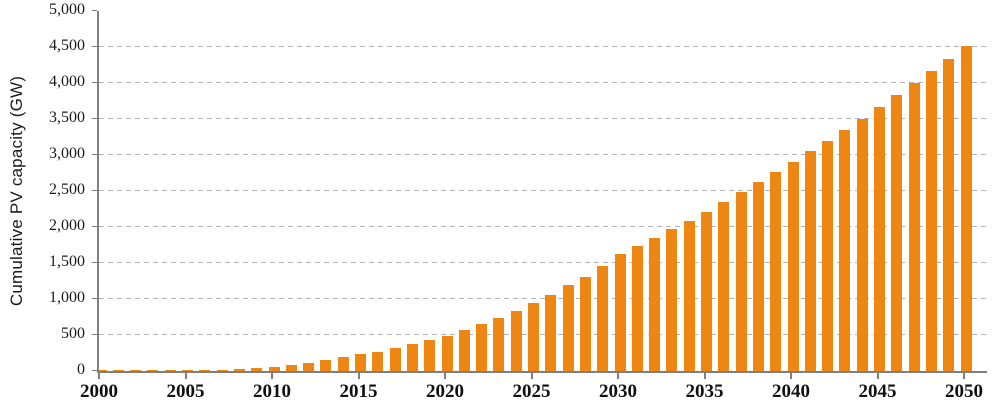  What do you see at coordinates (603, 318) in the screenshot?
I see `bar-2029` at bounding box center [603, 318].